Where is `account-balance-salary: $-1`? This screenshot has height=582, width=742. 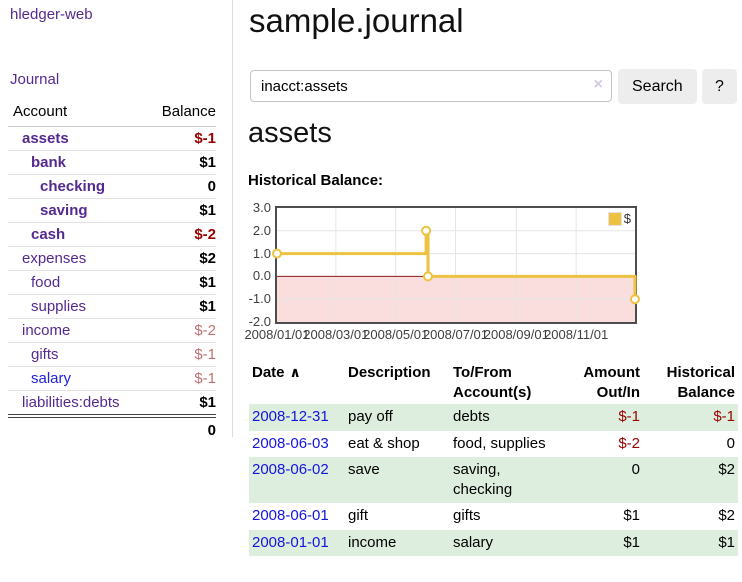 account-balance-salary: $-1 is located at coordinates (181, 378).